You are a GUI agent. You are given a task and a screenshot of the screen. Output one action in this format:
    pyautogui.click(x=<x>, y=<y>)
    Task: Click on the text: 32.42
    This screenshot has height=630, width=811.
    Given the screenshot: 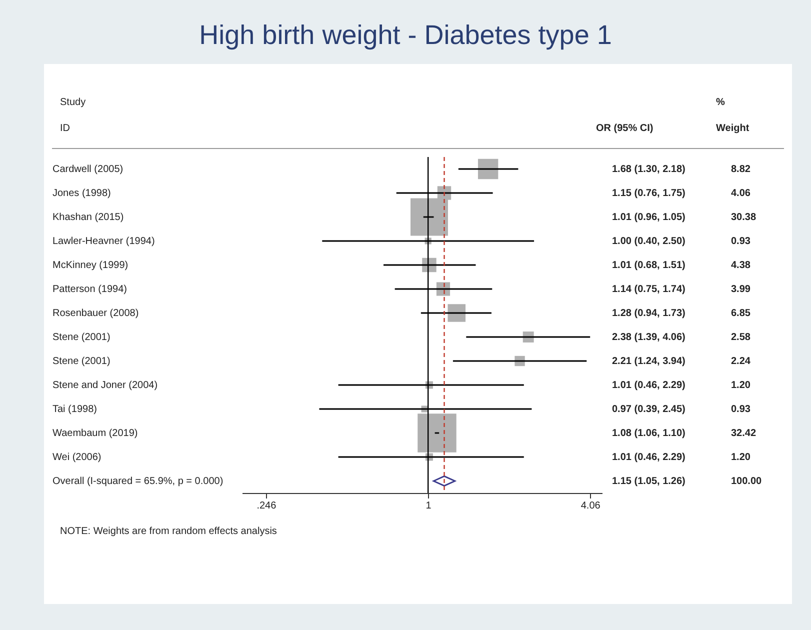 What is the action you would take?
    pyautogui.click(x=743, y=433)
    